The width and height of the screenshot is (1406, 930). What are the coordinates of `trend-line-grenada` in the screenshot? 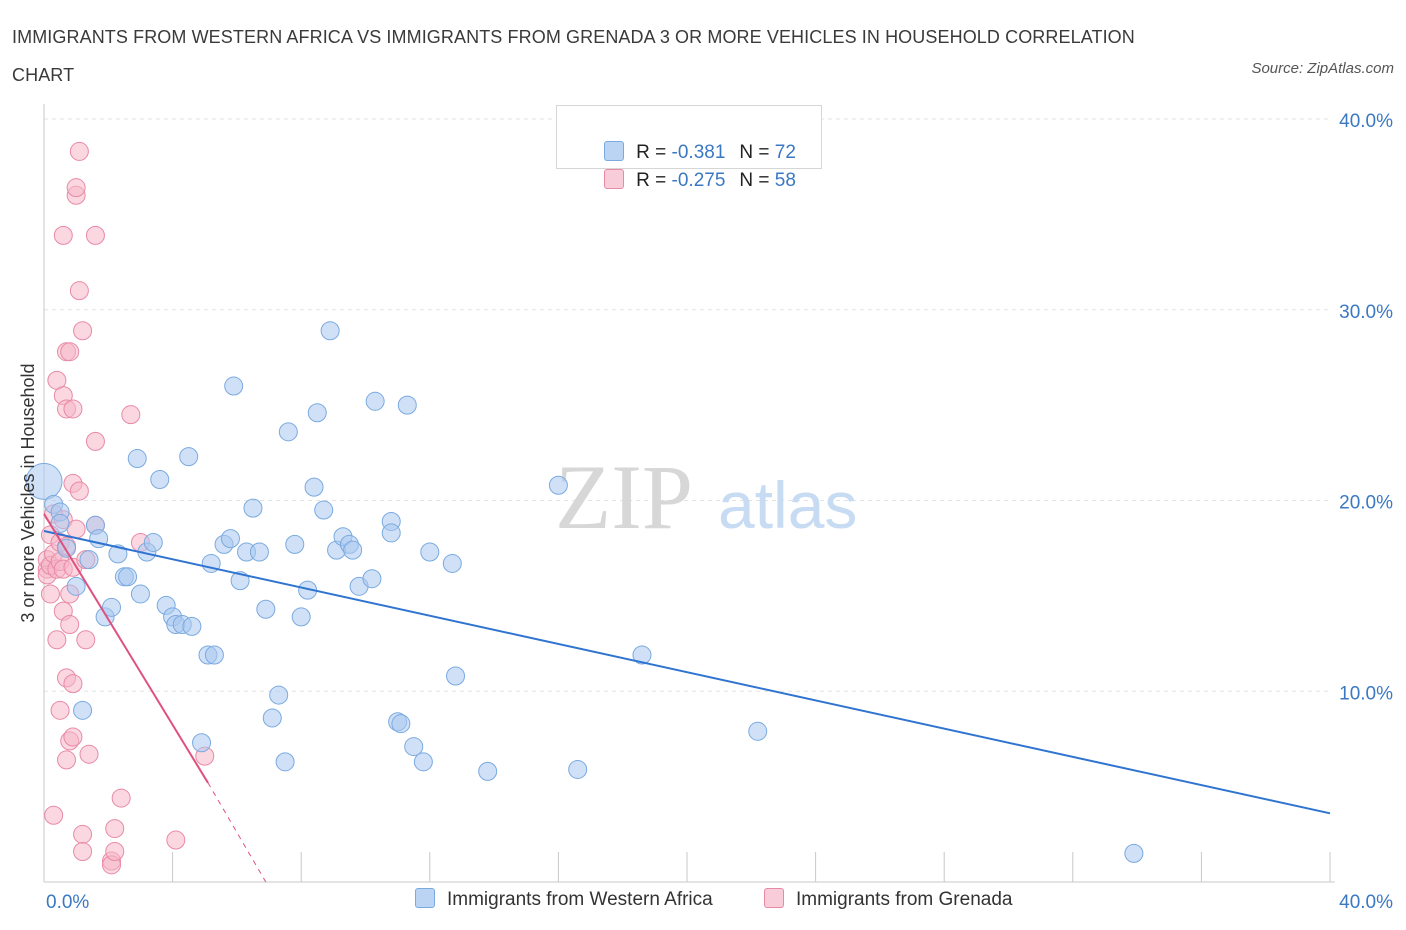 It's located at (126, 648).